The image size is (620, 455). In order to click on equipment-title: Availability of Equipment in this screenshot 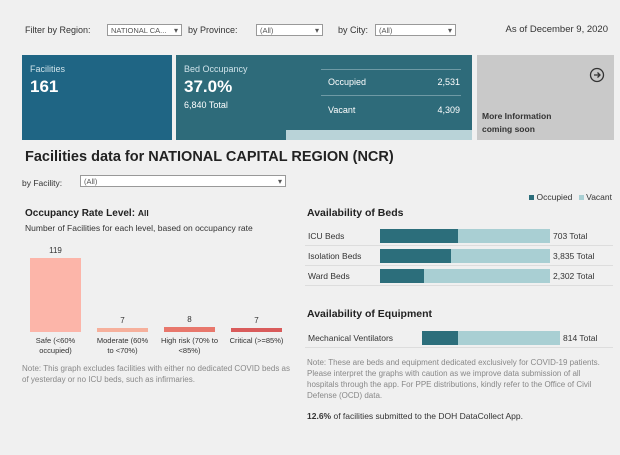, I will do `click(370, 314)`.